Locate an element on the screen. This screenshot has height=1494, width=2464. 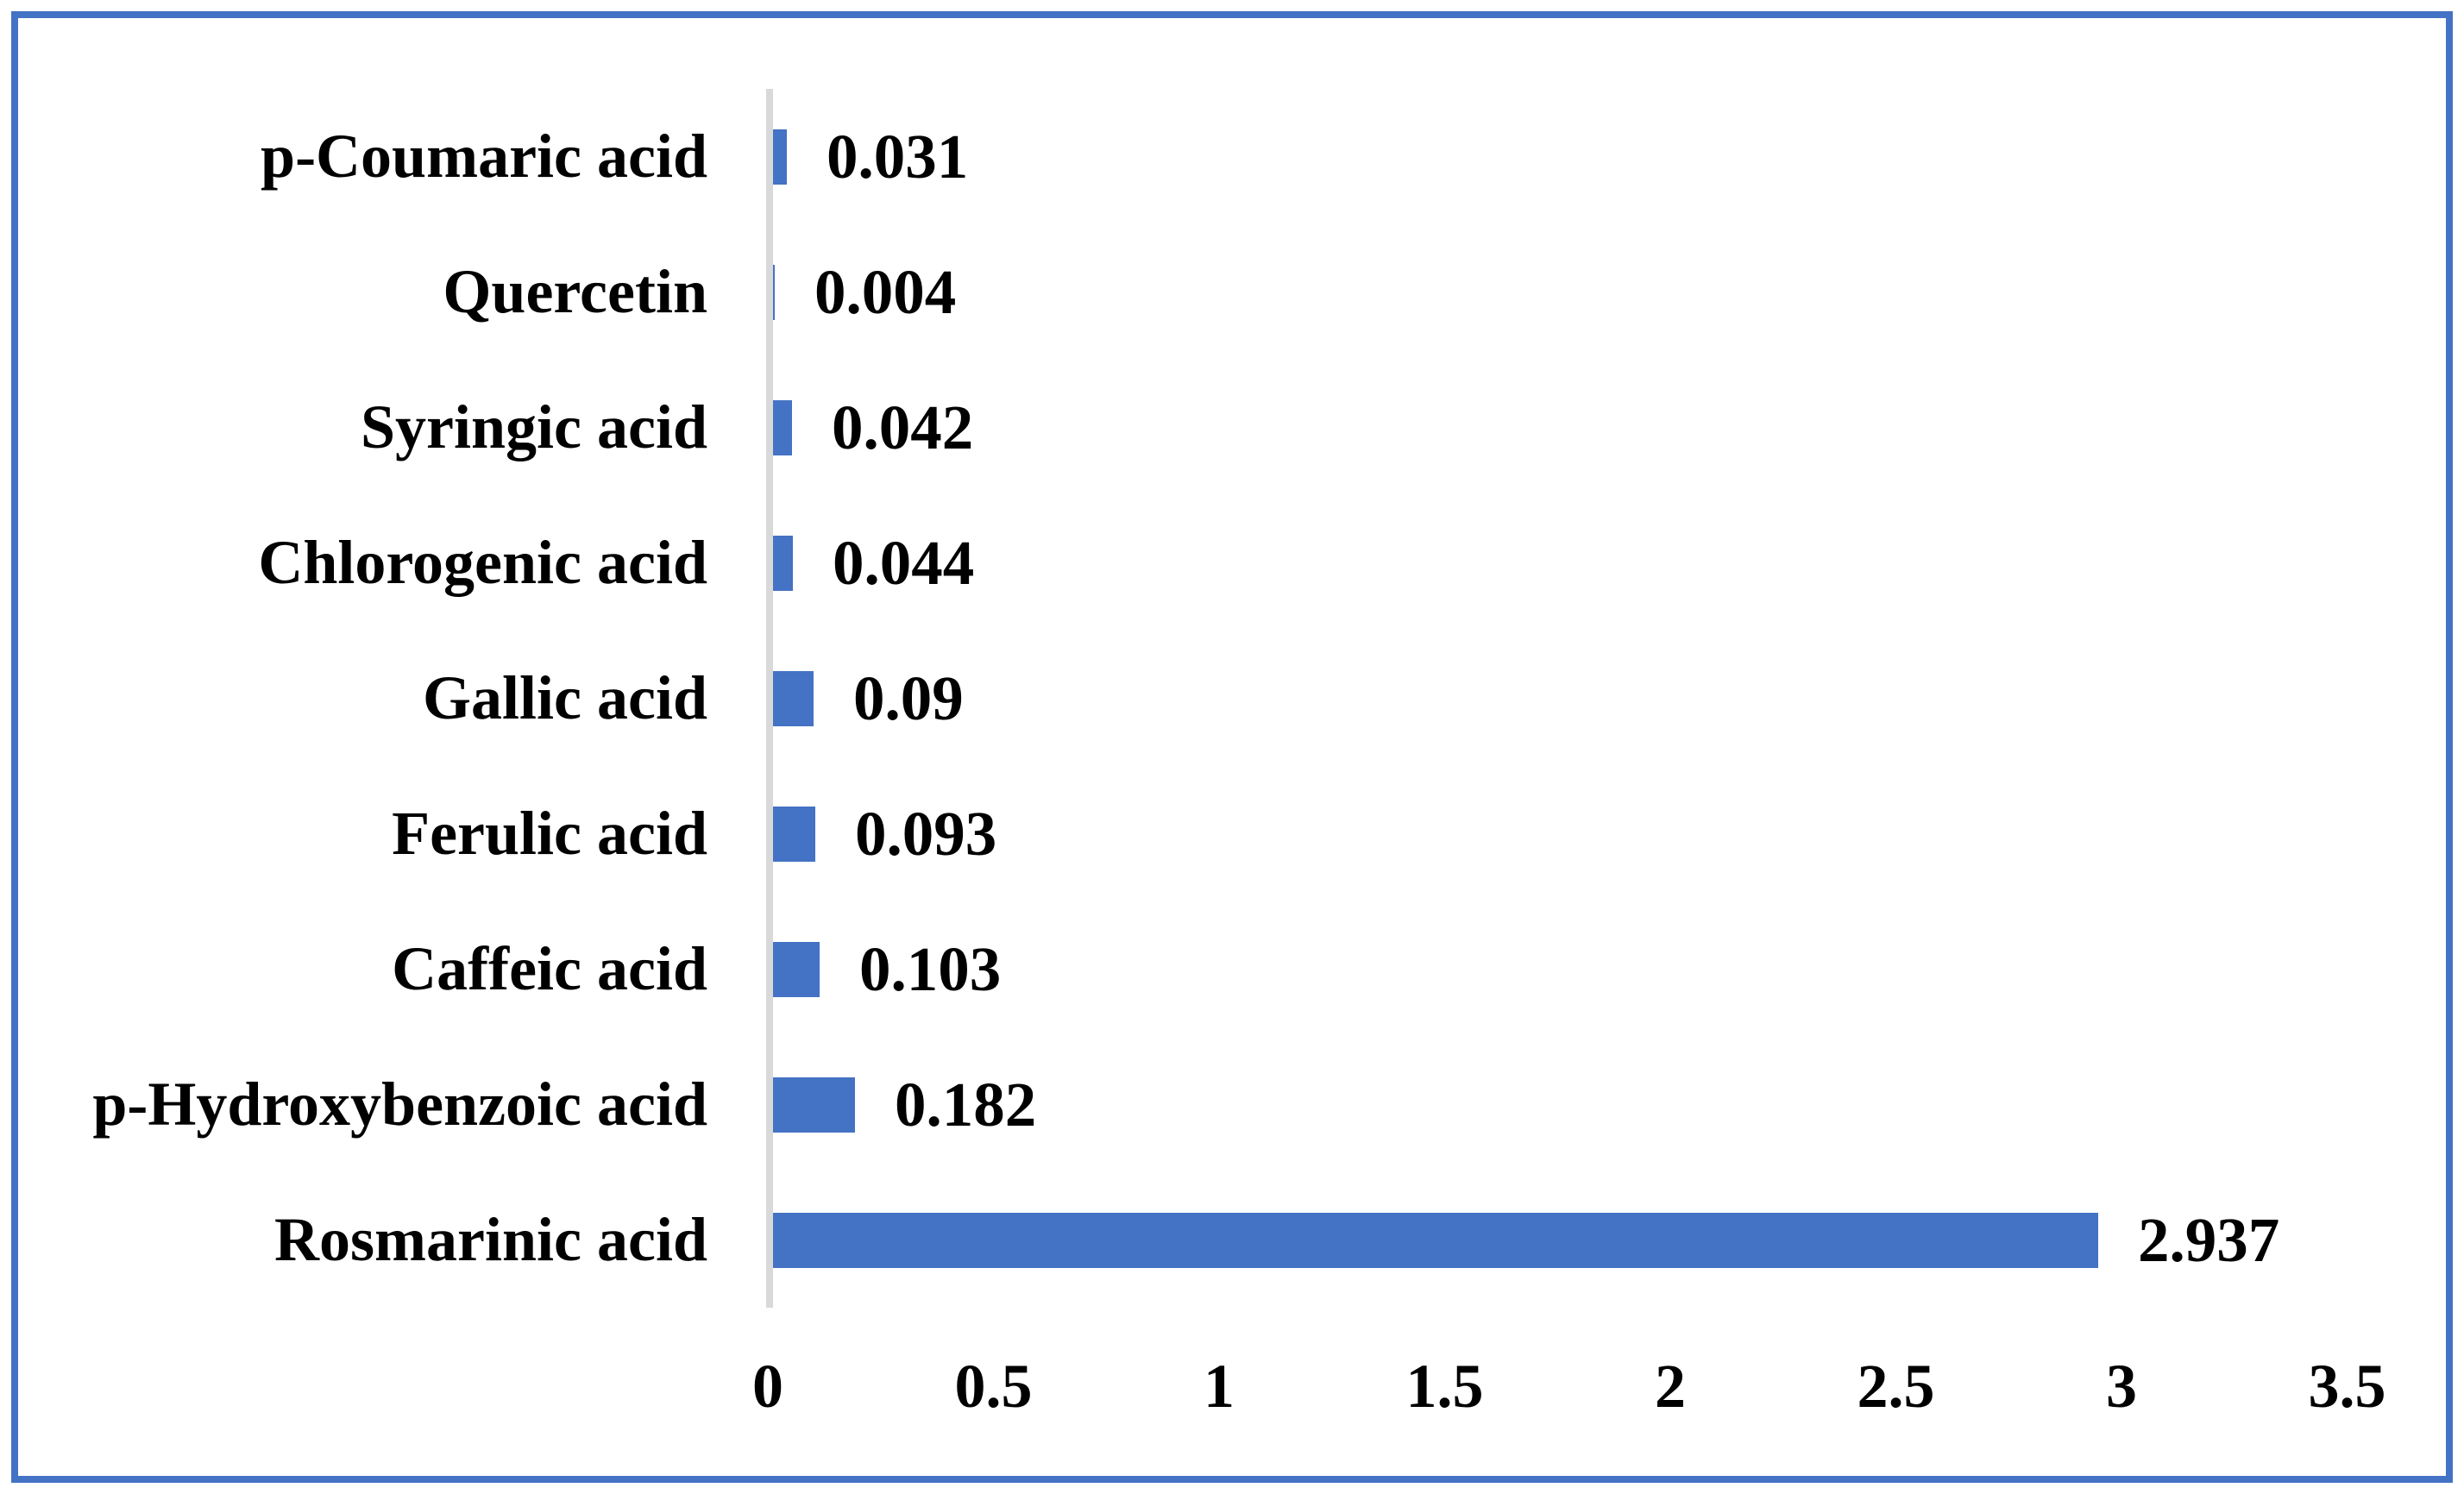
chart-row: Rosmarinic acid 2.937 is located at coordinates (1232, 1240).